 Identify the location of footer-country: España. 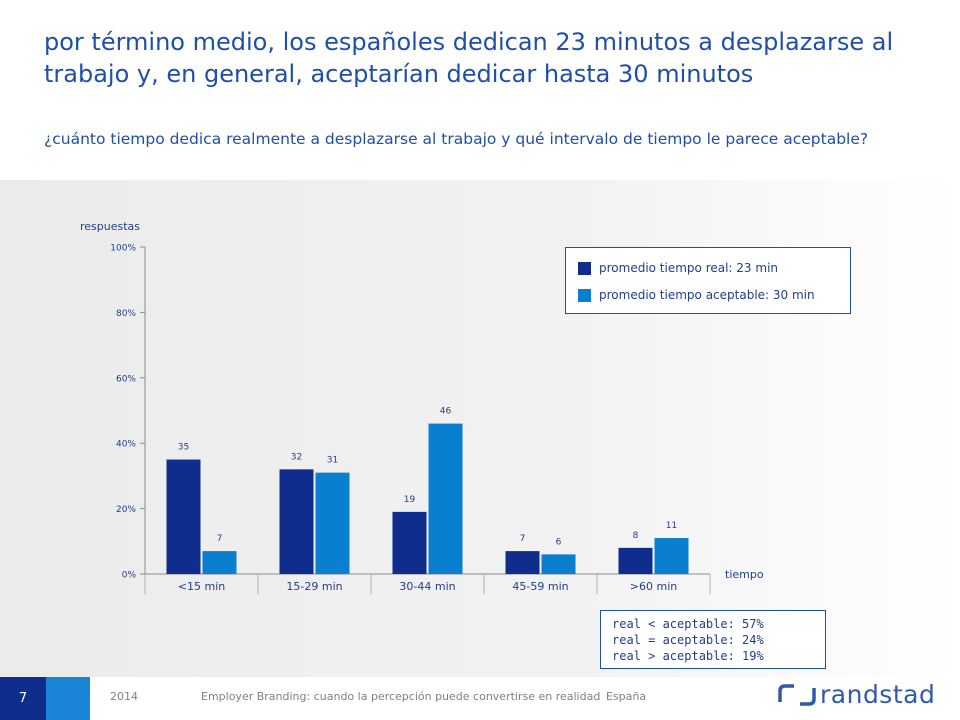
(626, 696).